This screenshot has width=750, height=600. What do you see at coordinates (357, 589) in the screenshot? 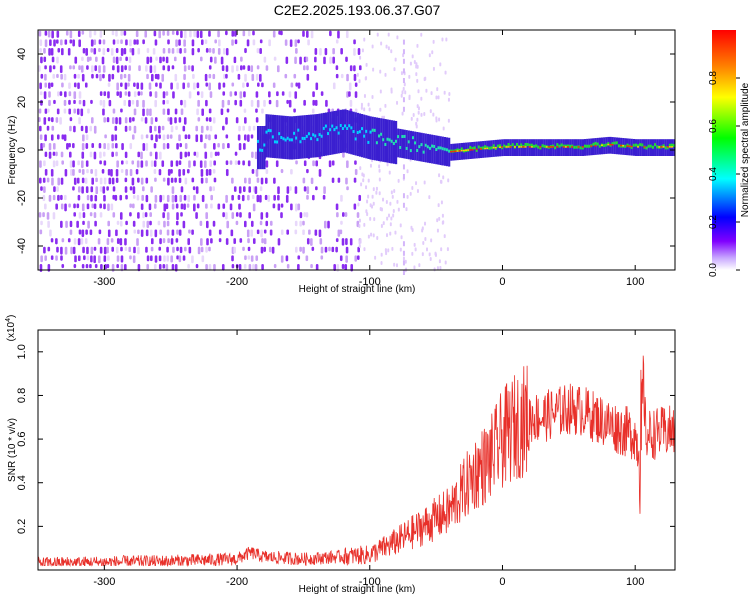
I see `snr-xlabel: Height of straight line (km)` at bounding box center [357, 589].